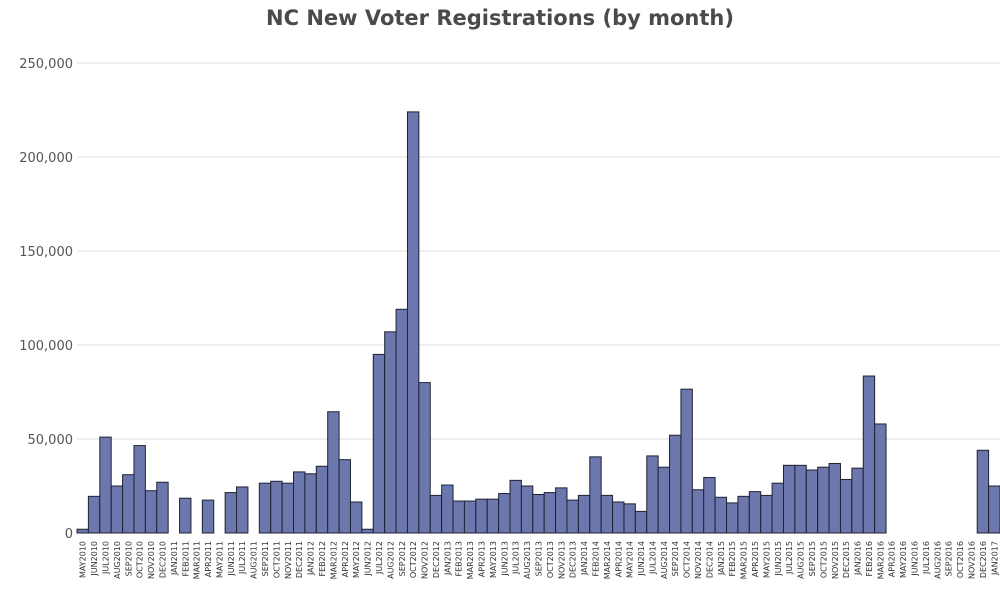 This screenshot has width=1000, height=600. Describe the element at coordinates (607, 560) in the screenshot. I see `x-tick-label: MAR2014` at that location.